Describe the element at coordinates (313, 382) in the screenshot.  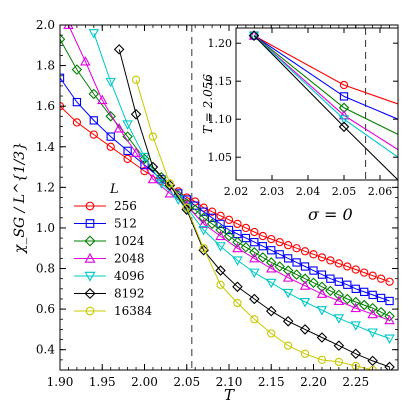
I see `x-tick-label: 2.20` at that location.